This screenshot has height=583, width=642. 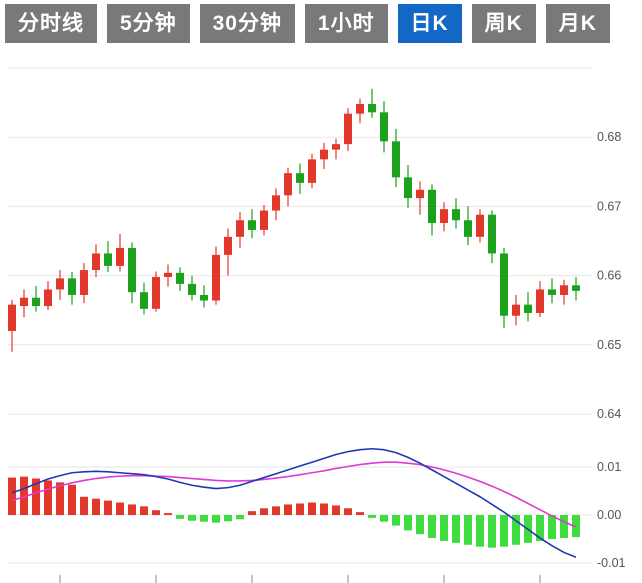 What do you see at coordinates (609, 414) in the screenshot?
I see `y-axis-label: 0.64` at bounding box center [609, 414].